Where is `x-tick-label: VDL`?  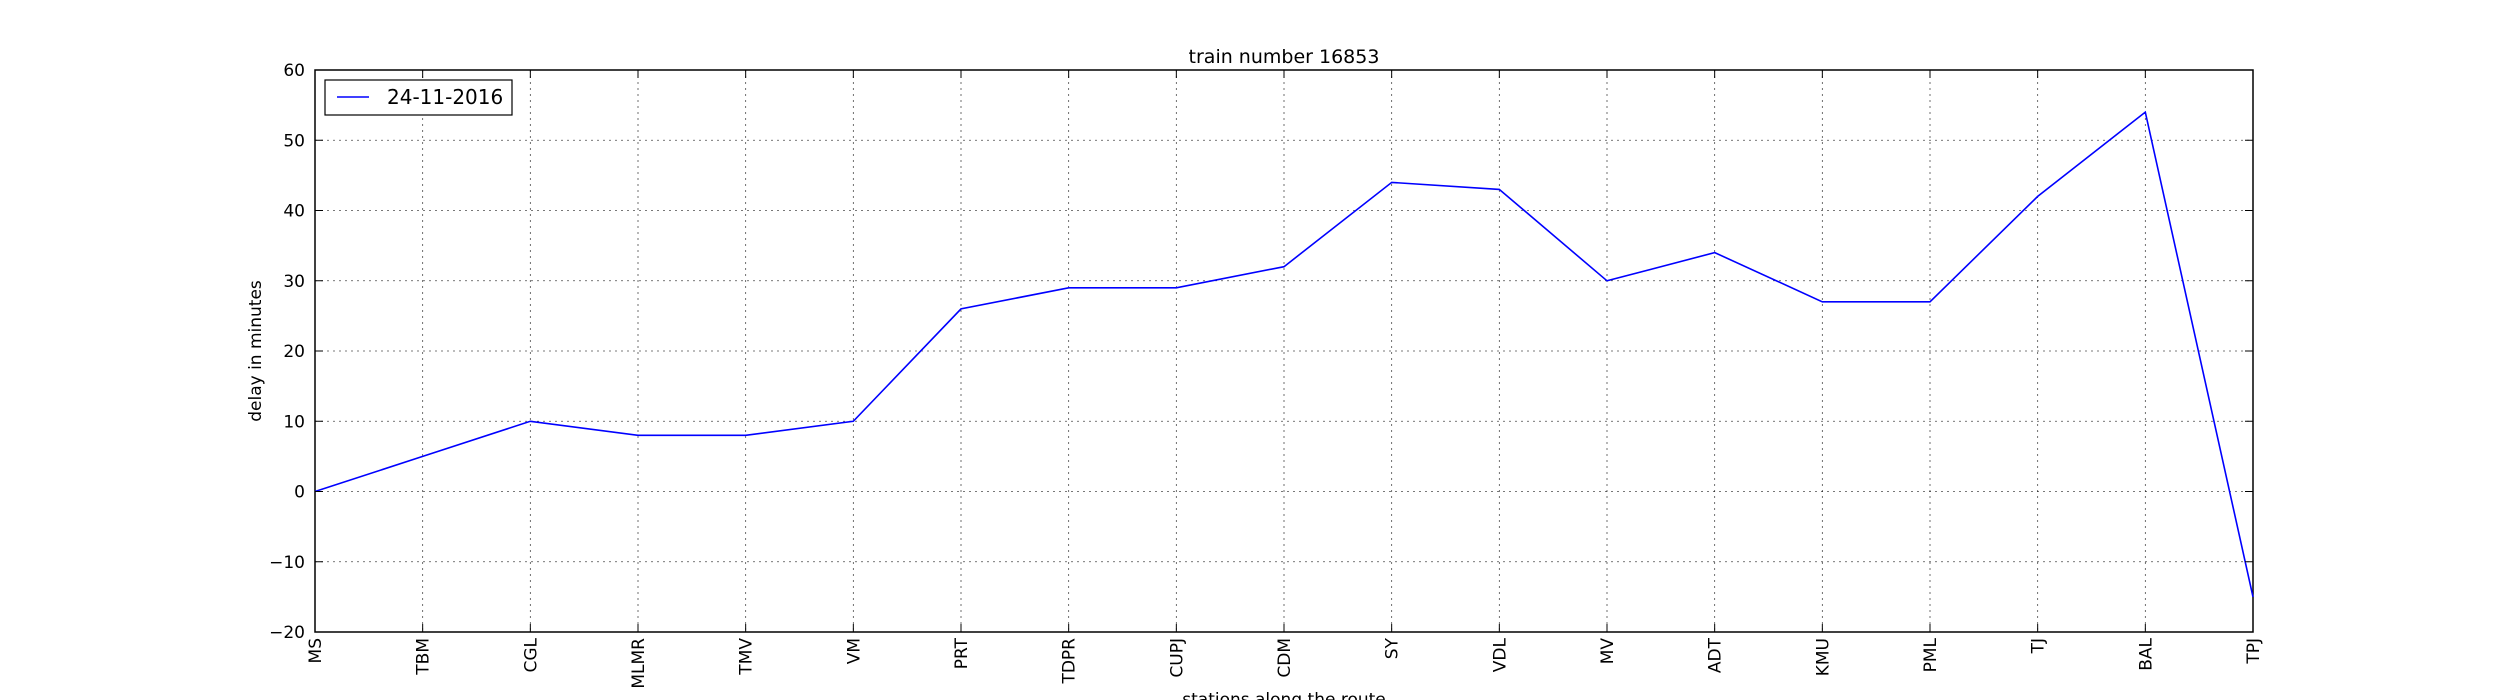
x-tick-label: VDL is located at coordinates (1500, 654).